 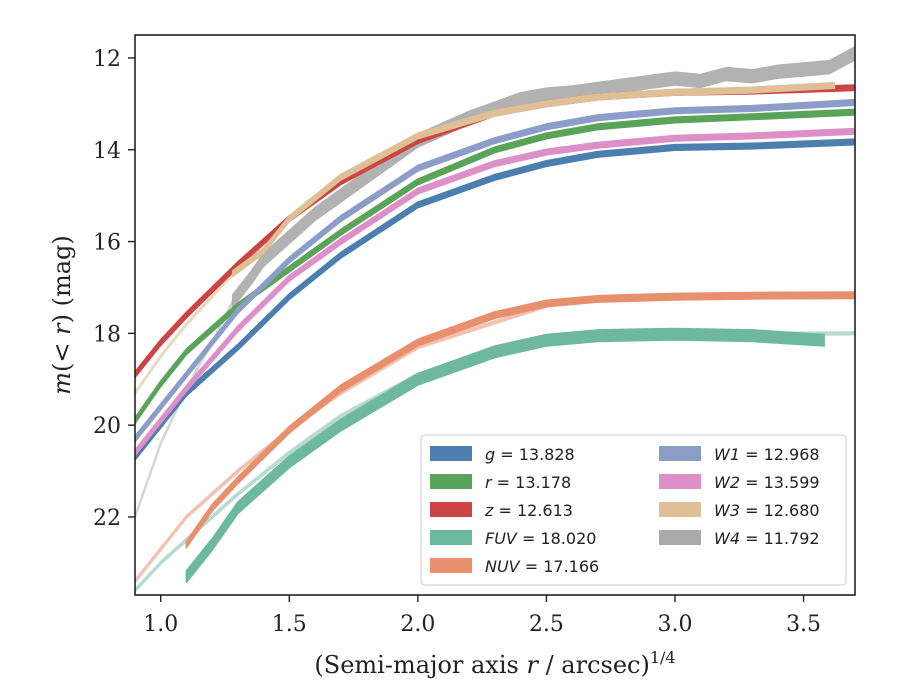 I want to click on y-tick-label: 20, so click(x=107, y=426).